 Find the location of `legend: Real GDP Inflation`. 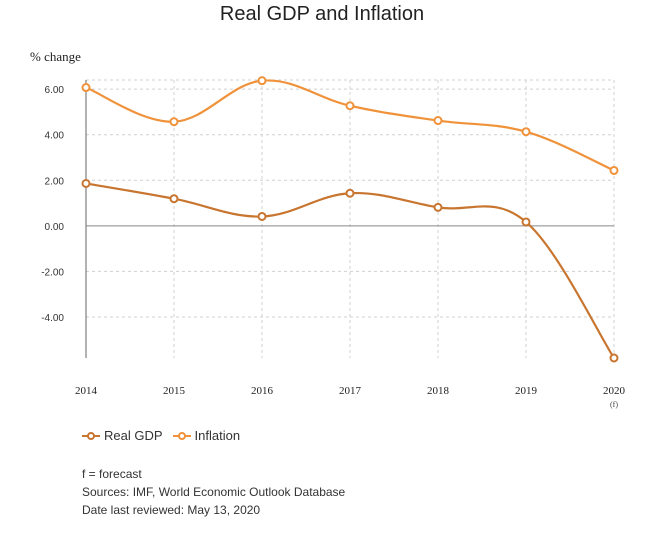

legend: Real GDP Inflation is located at coordinates (161, 435).